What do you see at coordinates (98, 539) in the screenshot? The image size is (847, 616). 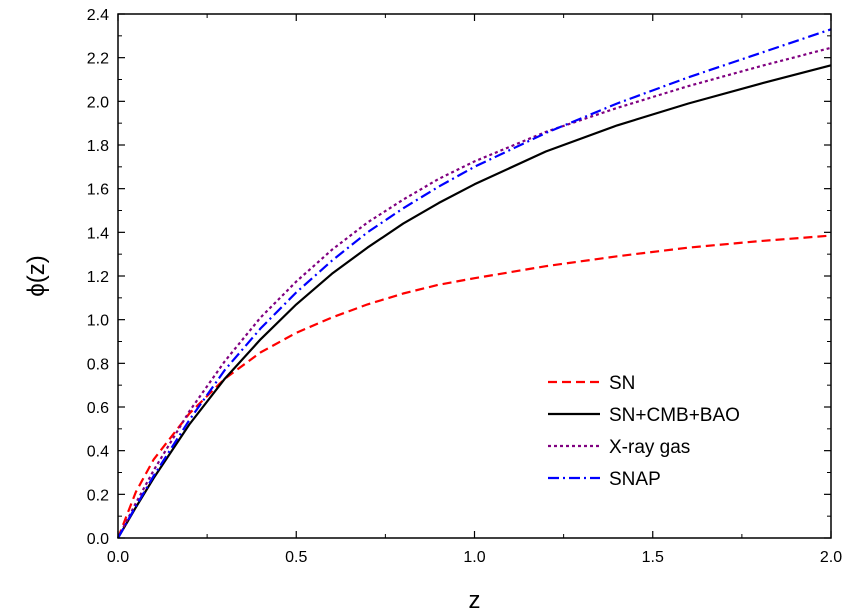 I see `y-tick-label: 0.0` at bounding box center [98, 539].